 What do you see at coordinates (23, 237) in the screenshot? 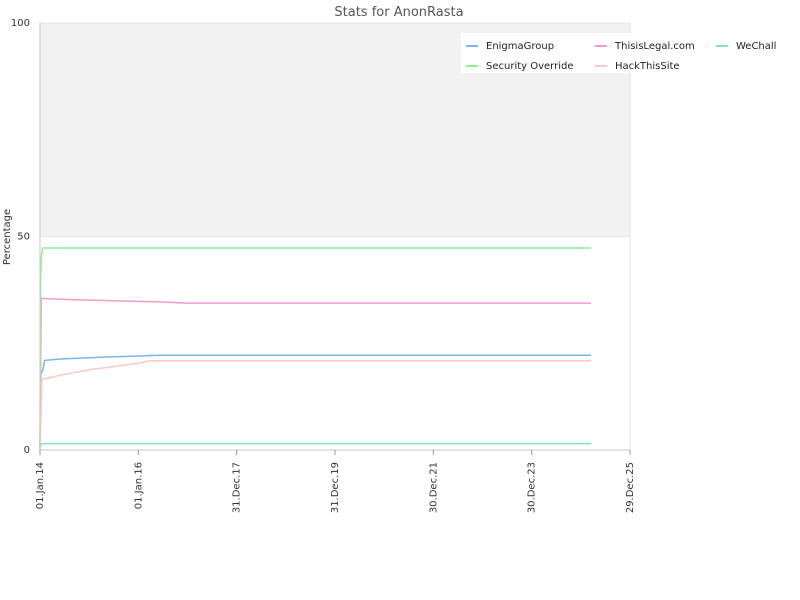
I see `y-tick-label: 50` at bounding box center [23, 237].